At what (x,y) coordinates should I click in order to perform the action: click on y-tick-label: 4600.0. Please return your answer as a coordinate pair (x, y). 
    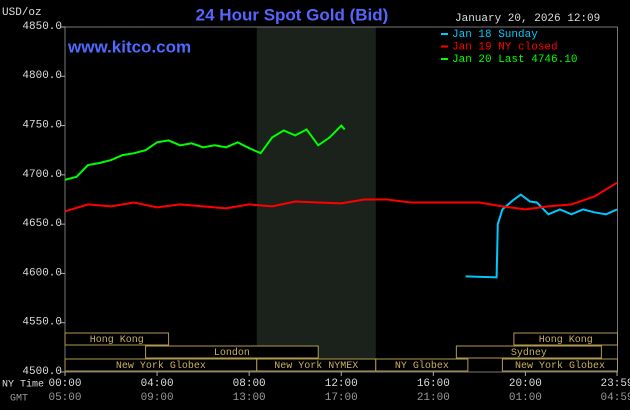
    Looking at the image, I should click on (42, 273).